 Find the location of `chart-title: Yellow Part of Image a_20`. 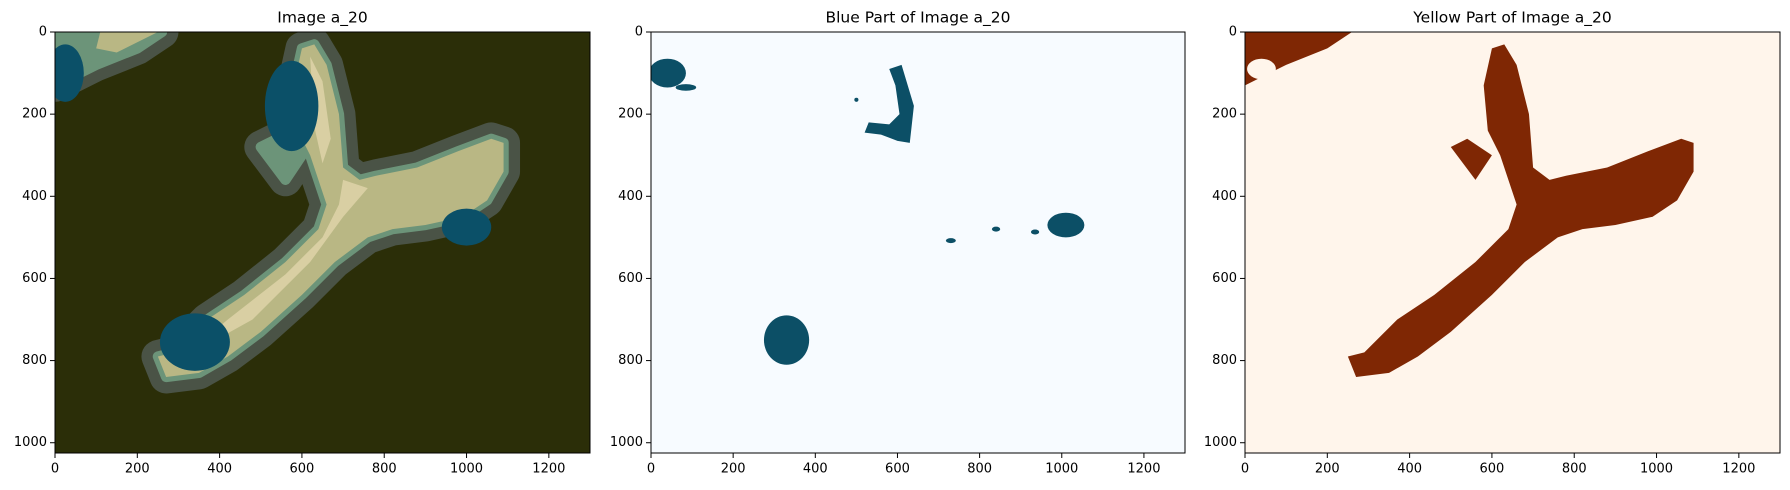

chart-title: Yellow Part of Image a_20 is located at coordinates (1511, 18).